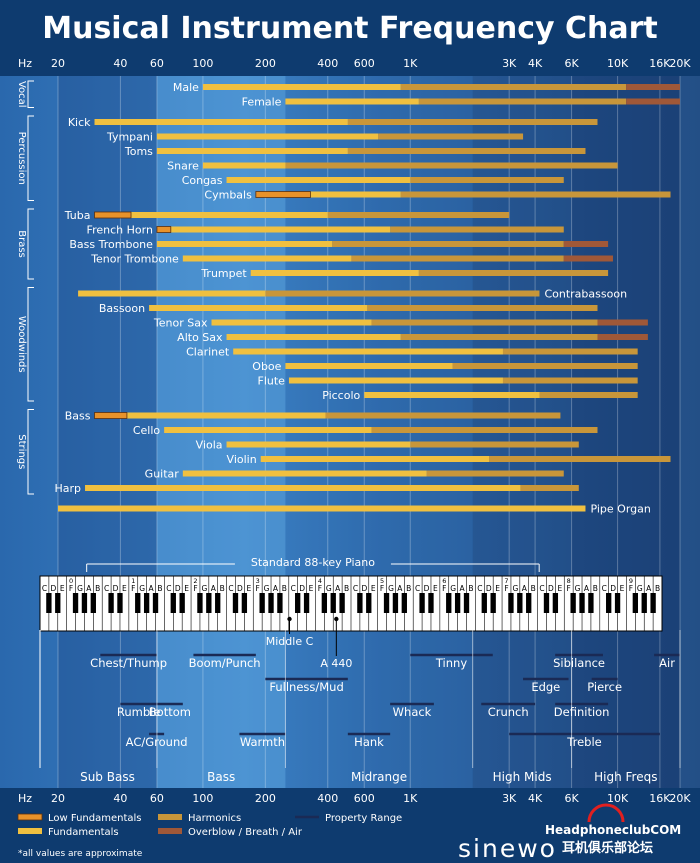 The width and height of the screenshot is (700, 863). Describe the element at coordinates (364, 63) in the screenshot. I see `top-tick-600: 600` at that location.